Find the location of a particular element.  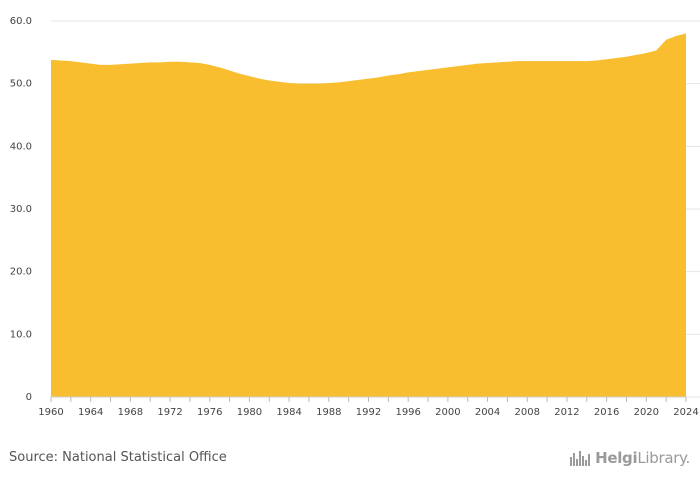

brand-logo: Helgi Library. is located at coordinates (629, 458).